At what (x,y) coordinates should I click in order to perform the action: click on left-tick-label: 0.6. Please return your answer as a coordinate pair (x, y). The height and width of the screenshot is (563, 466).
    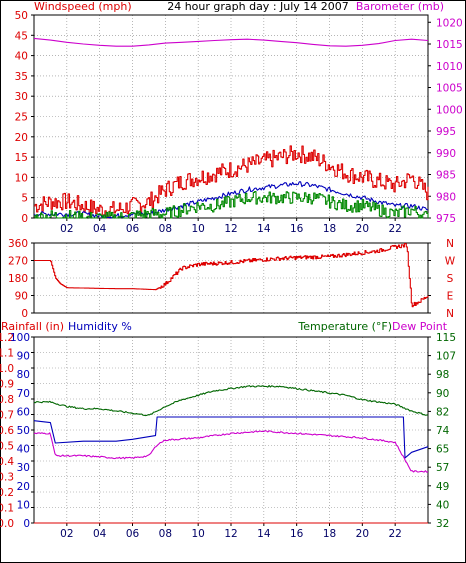
    Looking at the image, I should click on (7, 431).